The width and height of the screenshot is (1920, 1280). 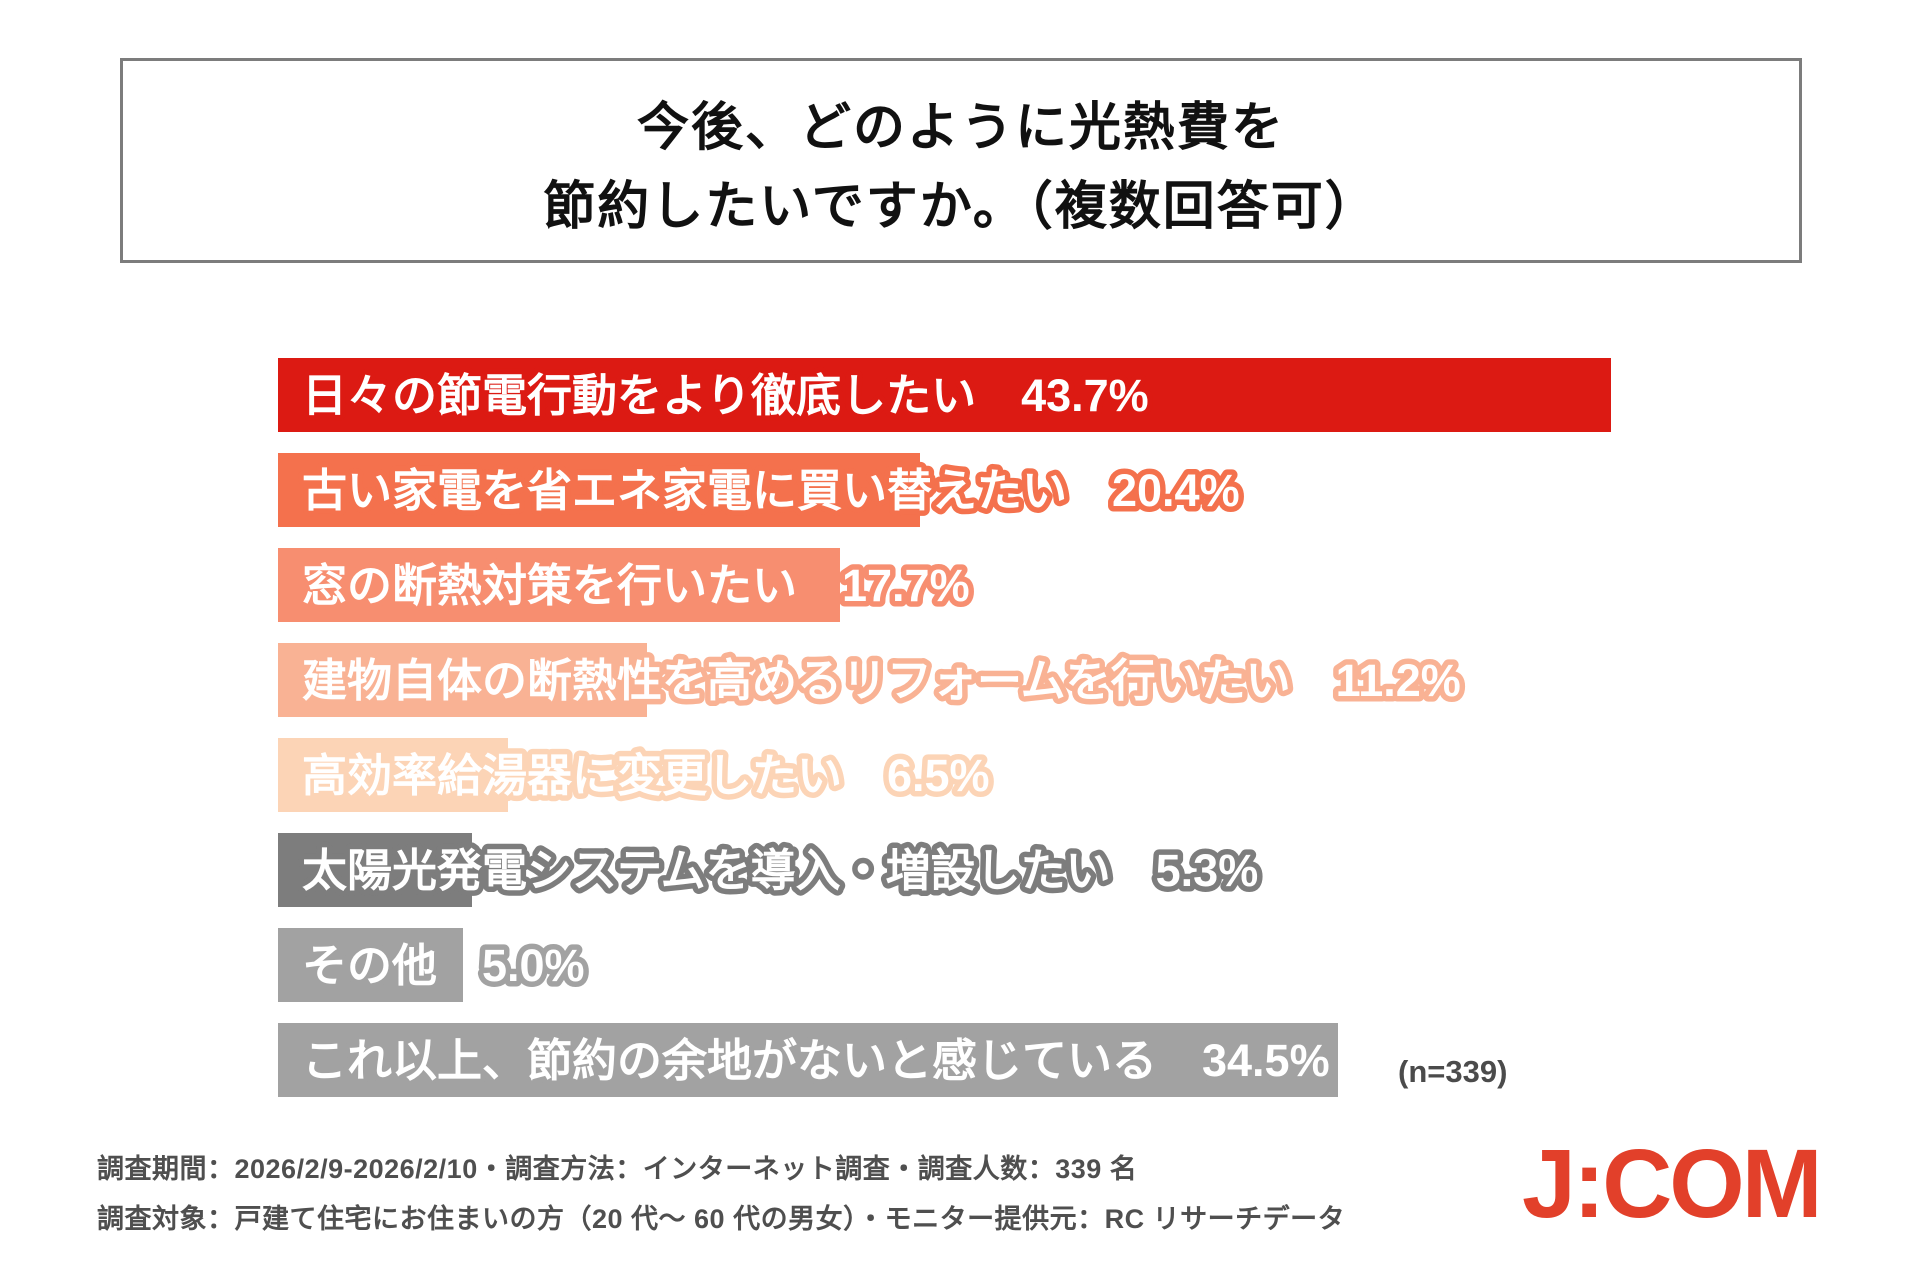 What do you see at coordinates (881, 680) in the screenshot?
I see `bar-label: 建物自体の断熱性を高めるリフォームを行いたい 11.2%` at bounding box center [881, 680].